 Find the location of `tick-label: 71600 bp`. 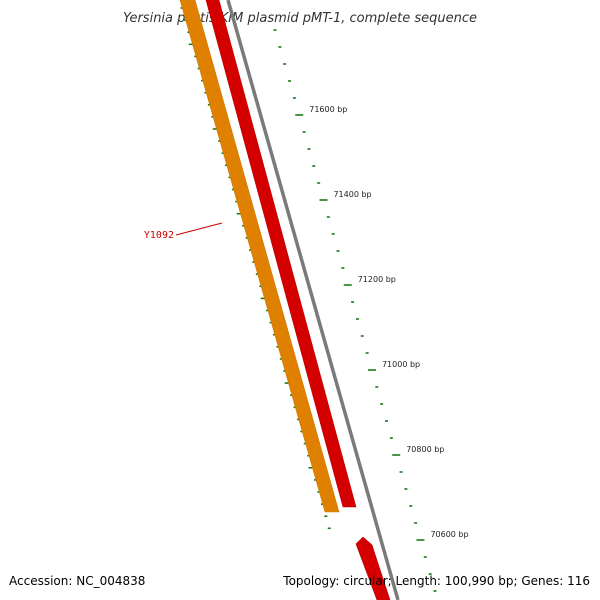

tick-label: 71600 bp is located at coordinates (328, 109).